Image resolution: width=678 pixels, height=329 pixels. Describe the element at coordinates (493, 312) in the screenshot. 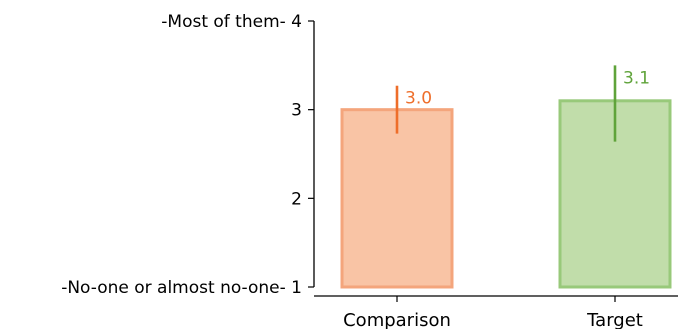

I see `x-axis-ticks: Comparison Target` at that location.